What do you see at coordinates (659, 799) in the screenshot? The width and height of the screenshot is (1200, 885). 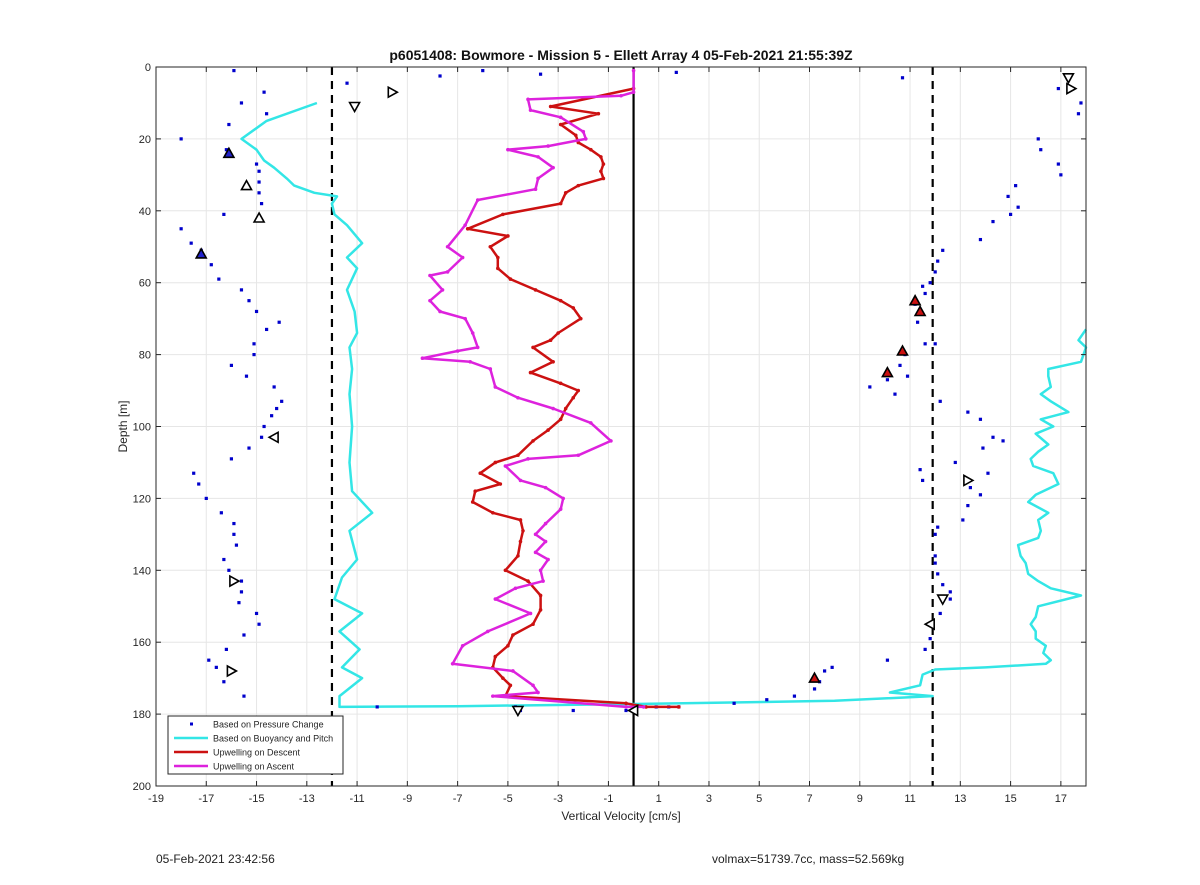 I see `x-tick-label: 1` at bounding box center [659, 799].